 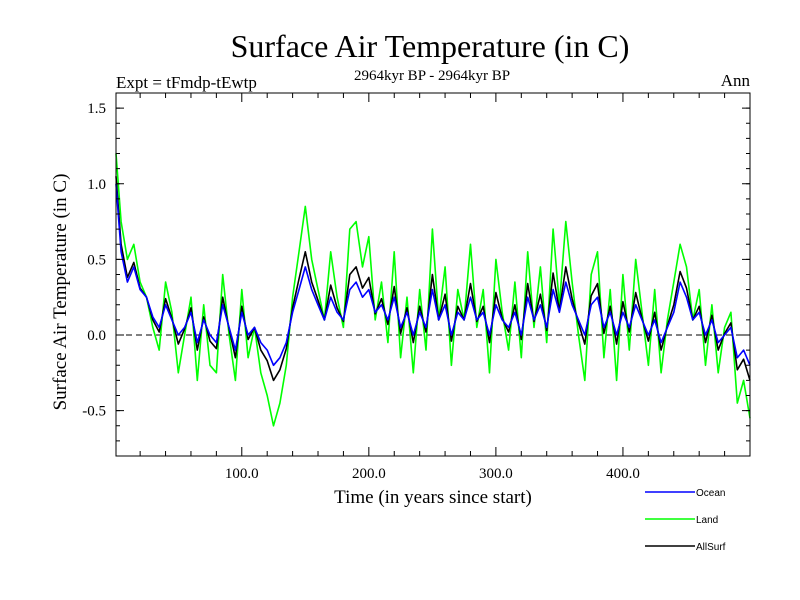 What do you see at coordinates (96, 260) in the screenshot?
I see `y-tick-label: 0.5` at bounding box center [96, 260].